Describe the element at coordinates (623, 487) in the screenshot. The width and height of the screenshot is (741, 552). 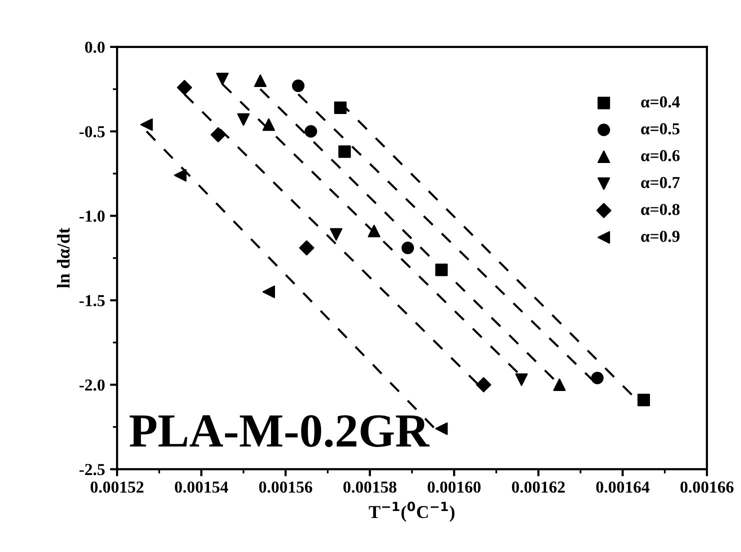
I see `x-tick-label: 0.00164` at that location.